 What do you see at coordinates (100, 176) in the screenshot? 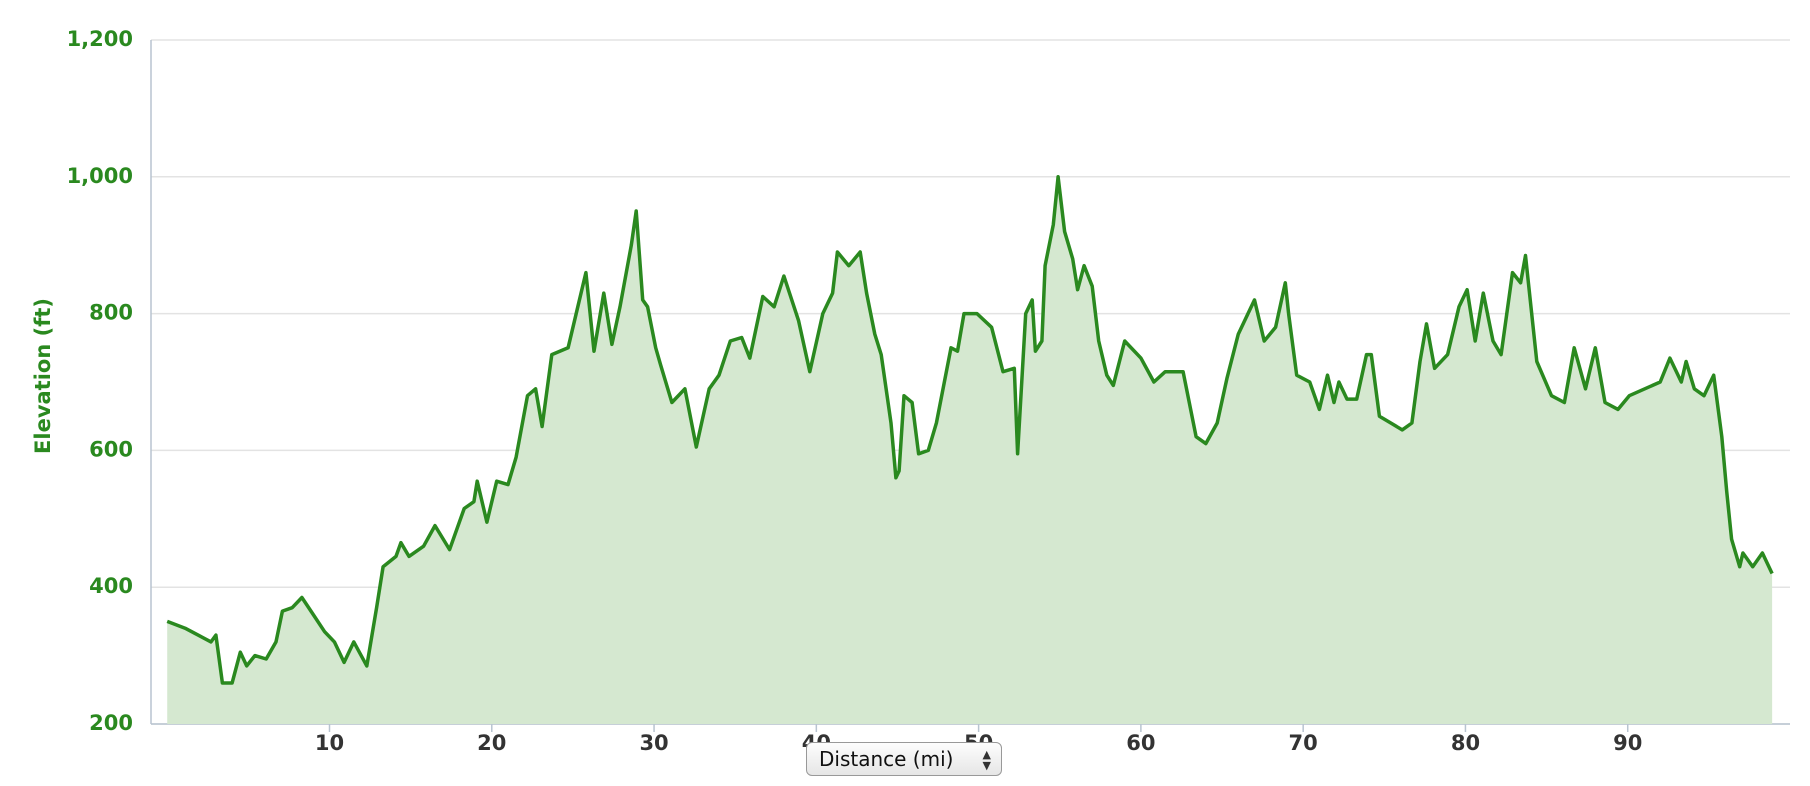
I see `y-tick-label: 1,000` at bounding box center [100, 176].